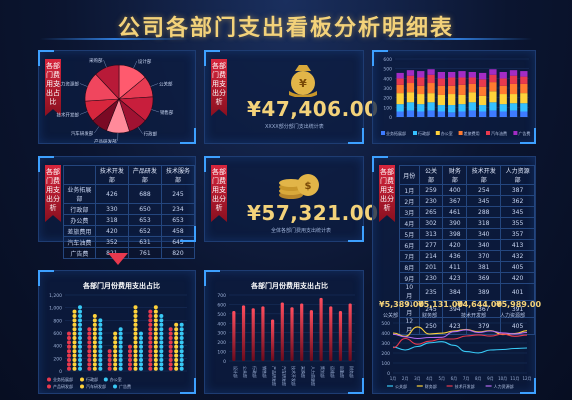 This screenshot has width=572, height=400. Describe the element at coordinates (221, 305) in the screenshot. I see `bar2-ytick: 600` at that location.